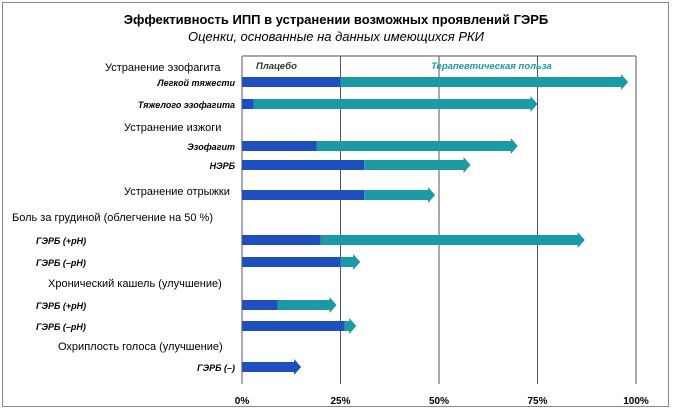 This screenshot has height=411, width=673. I want to click on x-tick-label: 75%, so click(537, 401).